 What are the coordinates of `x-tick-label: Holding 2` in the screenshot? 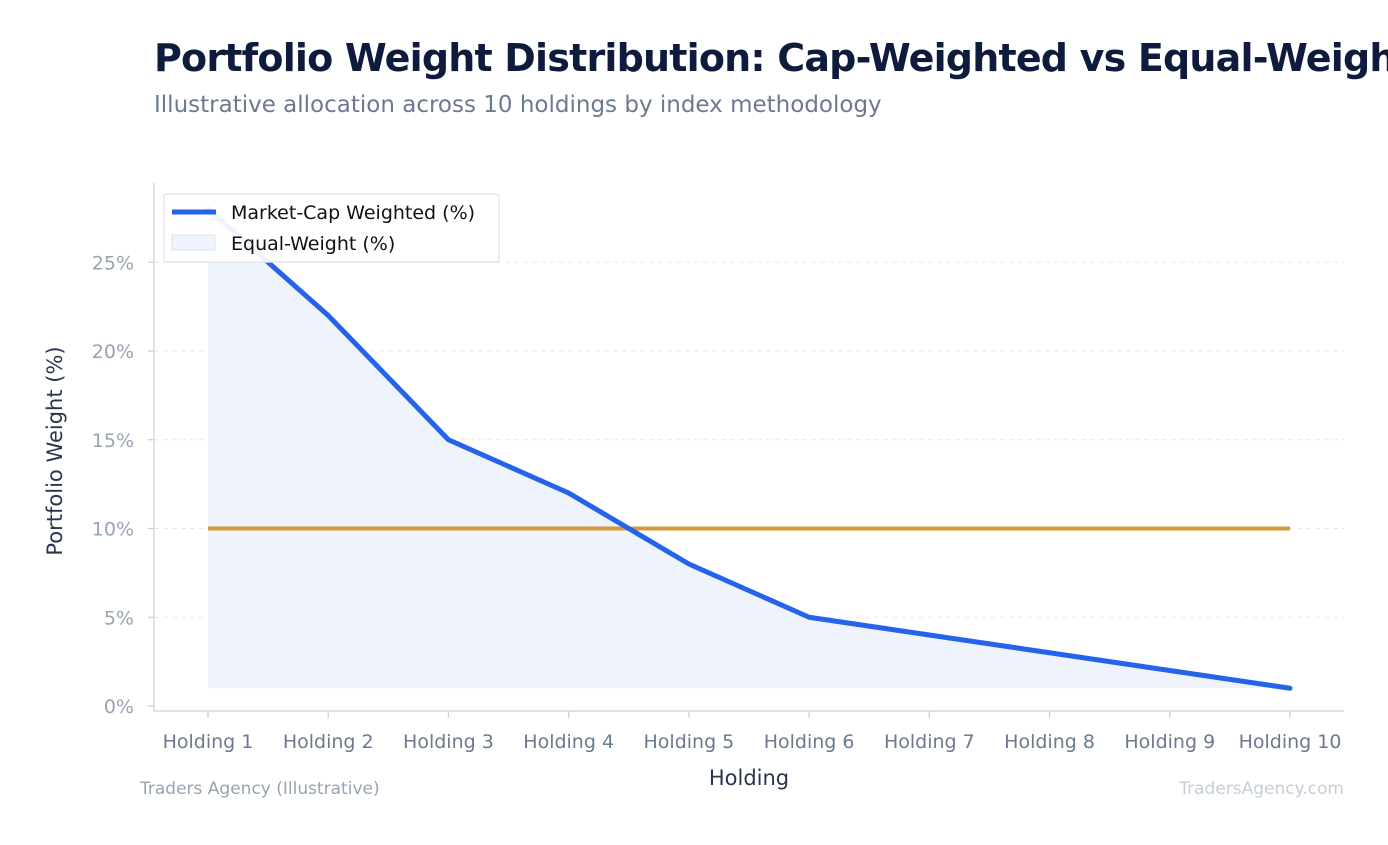 It's located at (328, 742).